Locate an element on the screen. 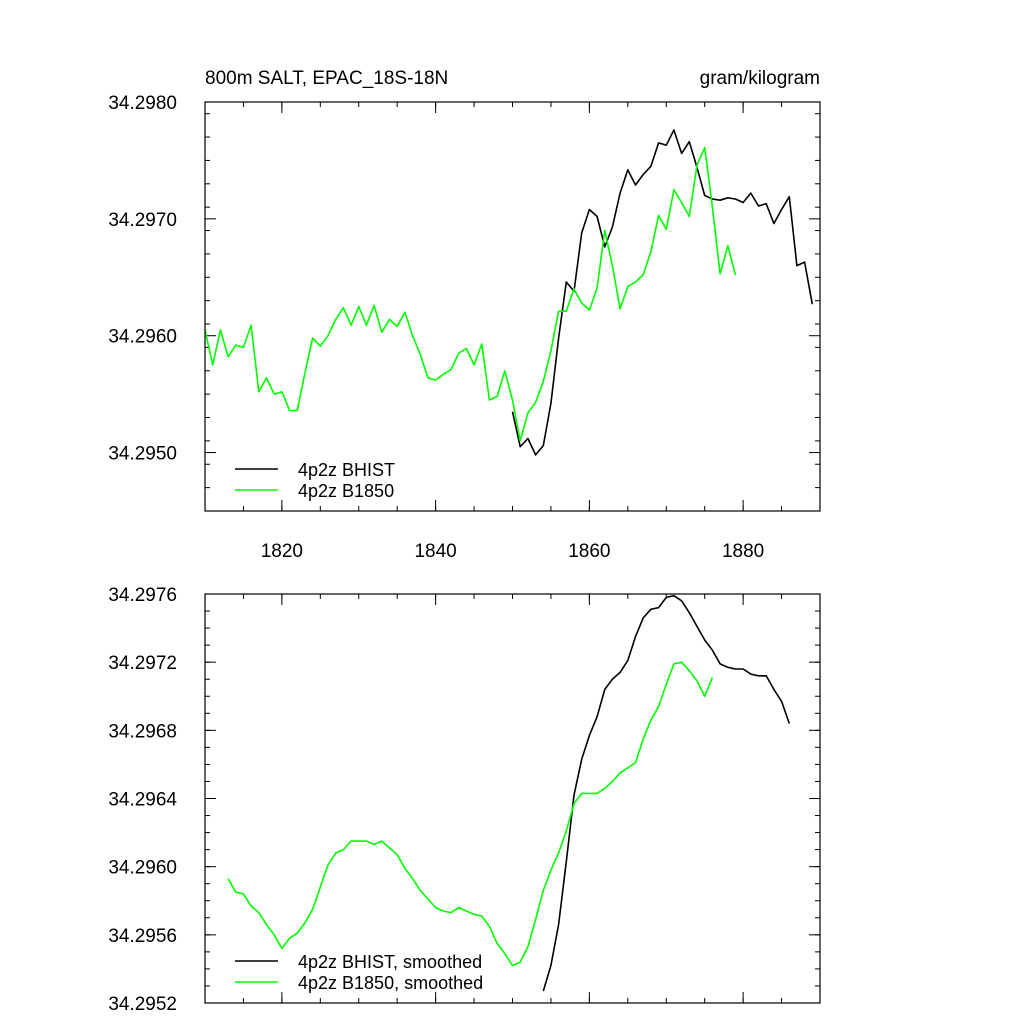  panel1-legend: 4p2z BHIST 4p2z B1850 is located at coordinates (315, 480).